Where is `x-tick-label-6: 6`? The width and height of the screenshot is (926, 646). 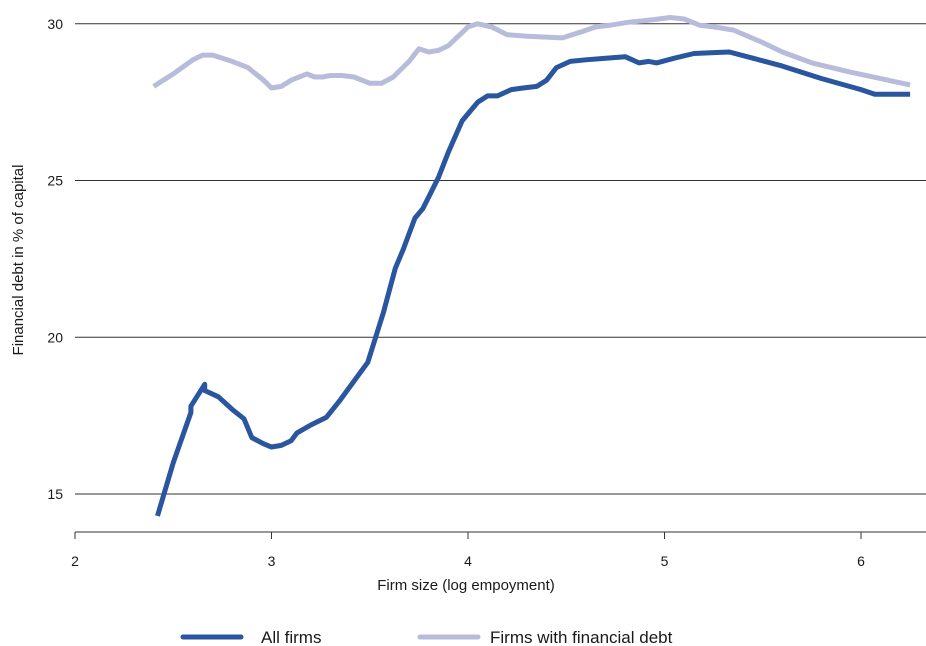 x-tick-label-6: 6 is located at coordinates (861, 561).